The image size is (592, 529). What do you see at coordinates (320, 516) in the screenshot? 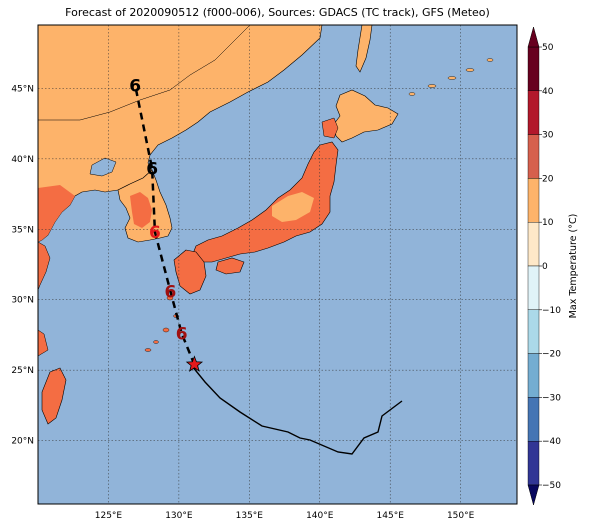
I see `lon-tick-label: 140°E` at bounding box center [320, 516].